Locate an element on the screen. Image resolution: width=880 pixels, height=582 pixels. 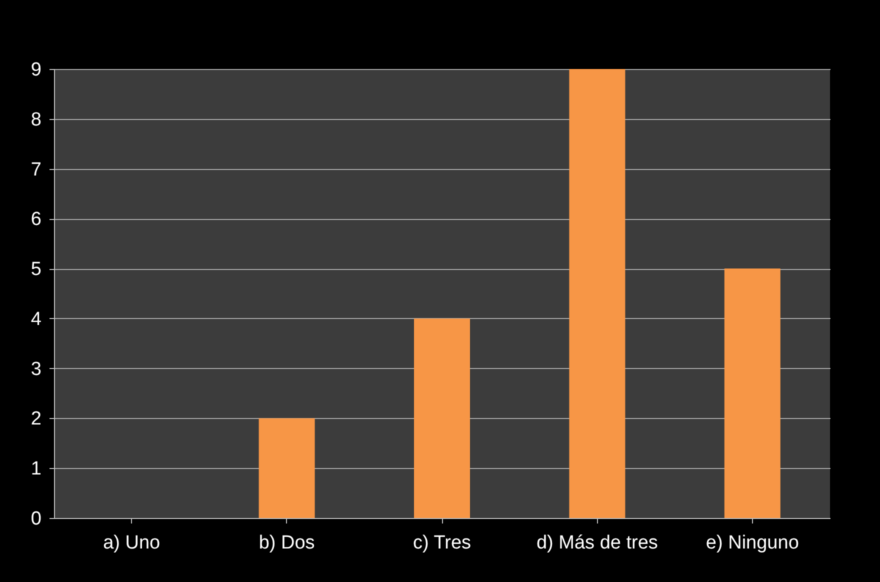
x-tick-label: b) Dos is located at coordinates (286, 543).